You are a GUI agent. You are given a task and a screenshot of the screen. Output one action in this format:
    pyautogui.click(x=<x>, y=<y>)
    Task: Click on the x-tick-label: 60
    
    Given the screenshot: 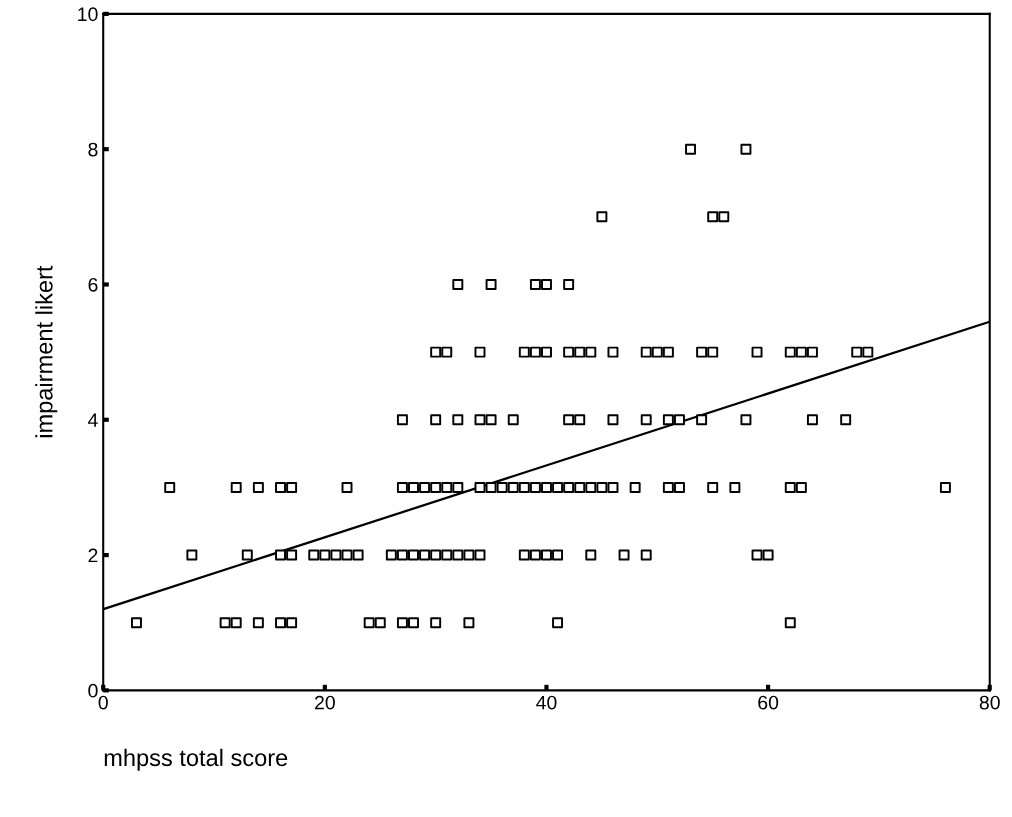 What is the action you would take?
    pyautogui.click(x=768, y=702)
    